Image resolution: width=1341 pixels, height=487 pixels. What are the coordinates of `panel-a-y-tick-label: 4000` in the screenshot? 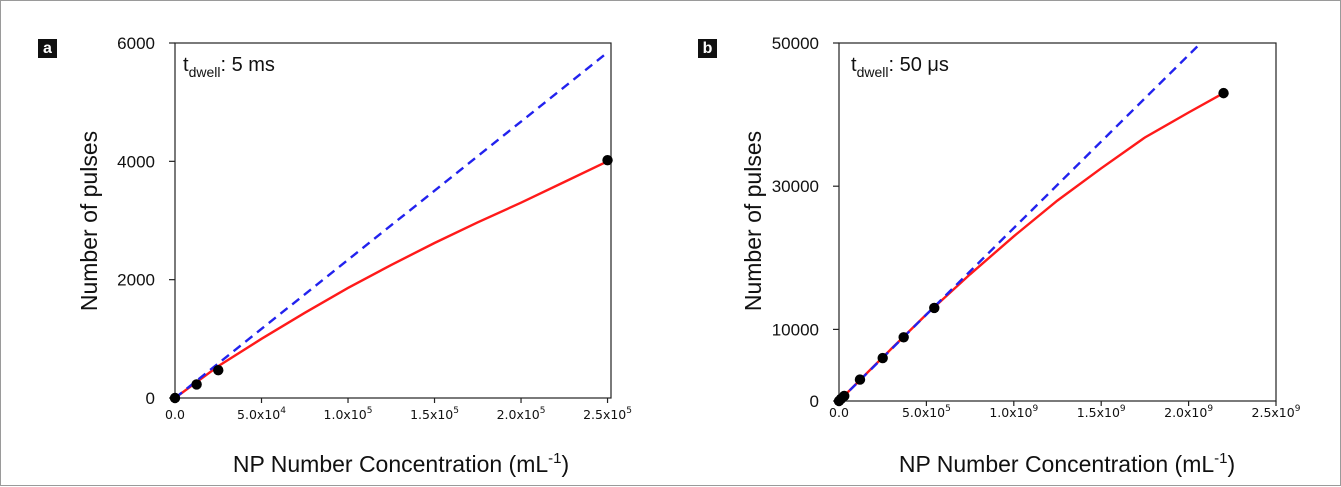 It's located at (136, 161).